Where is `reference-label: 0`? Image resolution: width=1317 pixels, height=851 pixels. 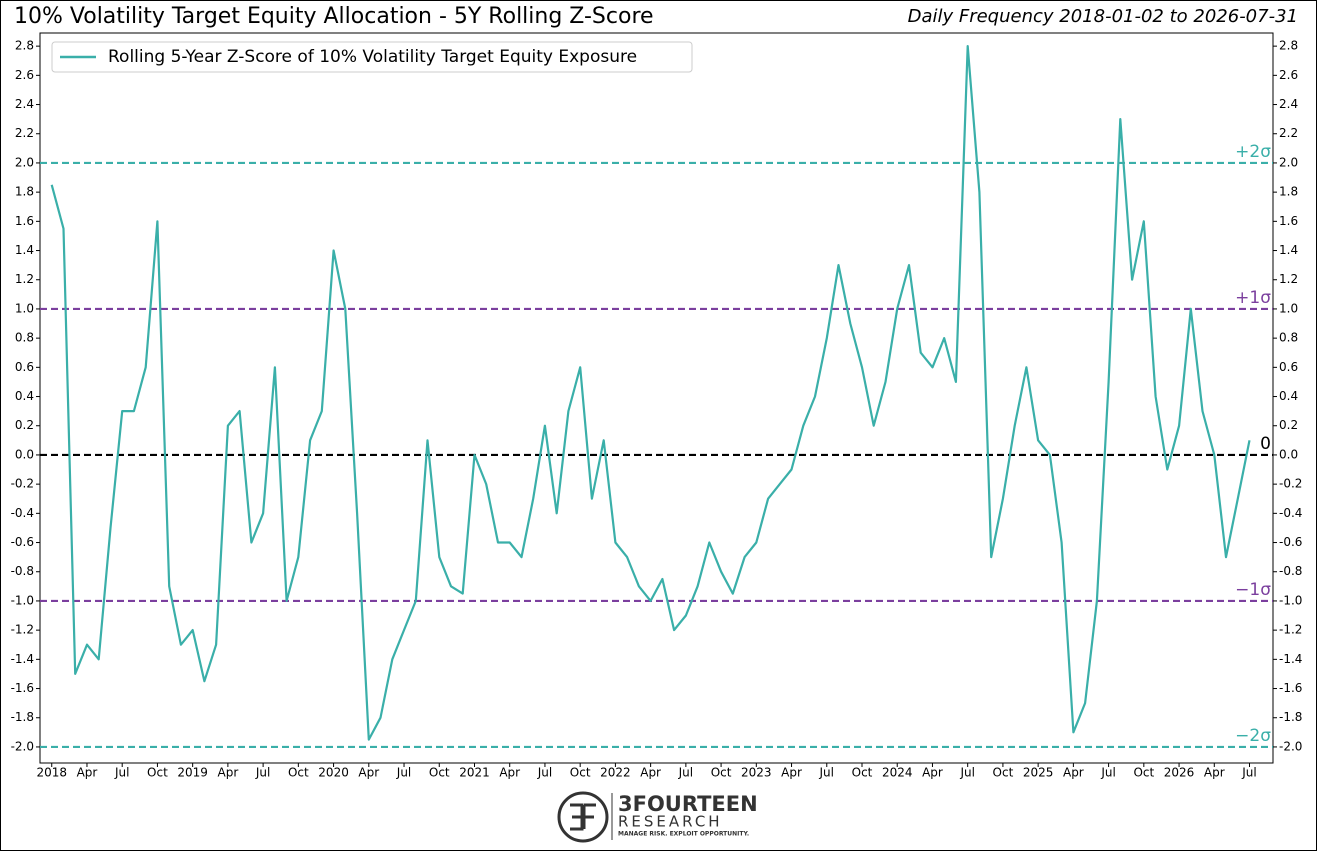
reference-label: 0 is located at coordinates (1265, 444).